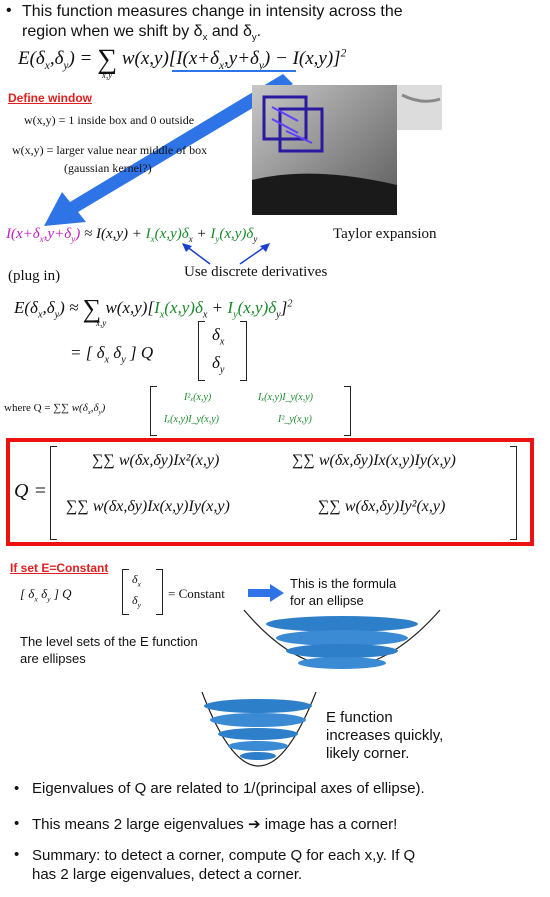  What do you see at coordinates (153, 411) in the screenshot?
I see `where-matrix-left` at bounding box center [153, 411].